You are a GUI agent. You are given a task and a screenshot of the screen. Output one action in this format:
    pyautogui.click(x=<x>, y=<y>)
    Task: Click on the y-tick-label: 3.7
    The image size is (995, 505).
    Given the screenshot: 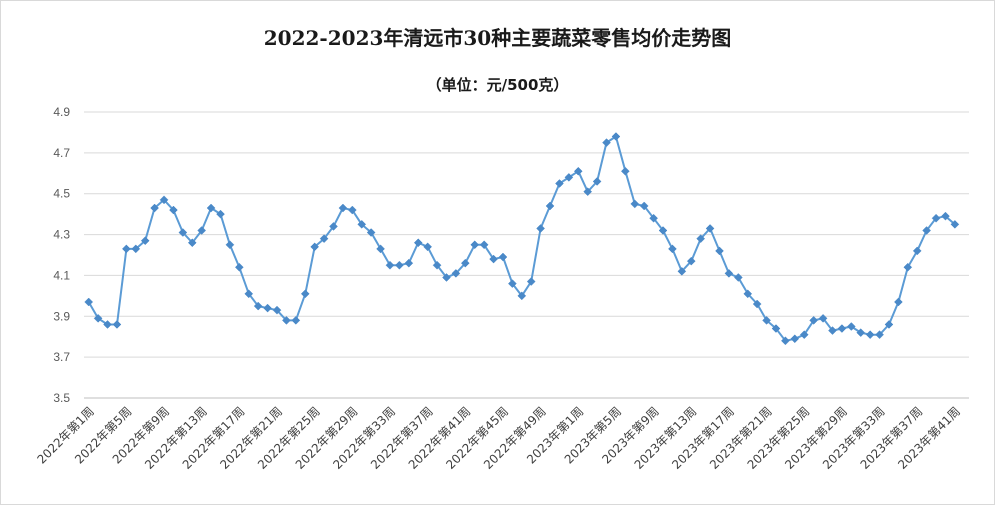 What is the action you would take?
    pyautogui.click(x=61, y=357)
    